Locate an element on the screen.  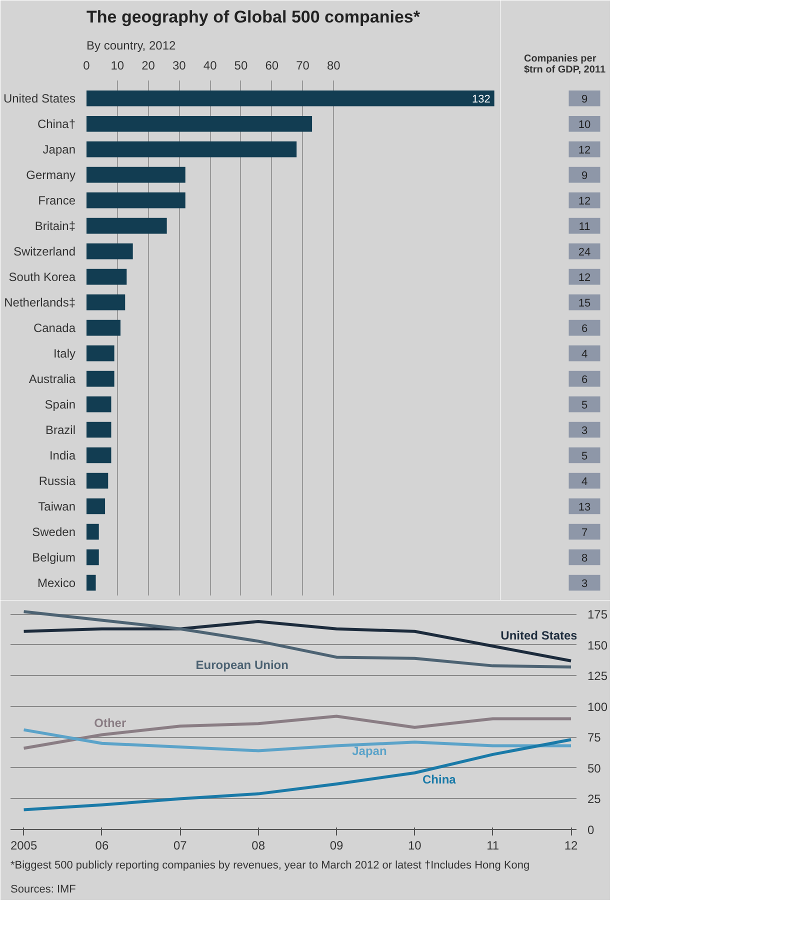
source-note: Sources: IMF is located at coordinates (43, 890).